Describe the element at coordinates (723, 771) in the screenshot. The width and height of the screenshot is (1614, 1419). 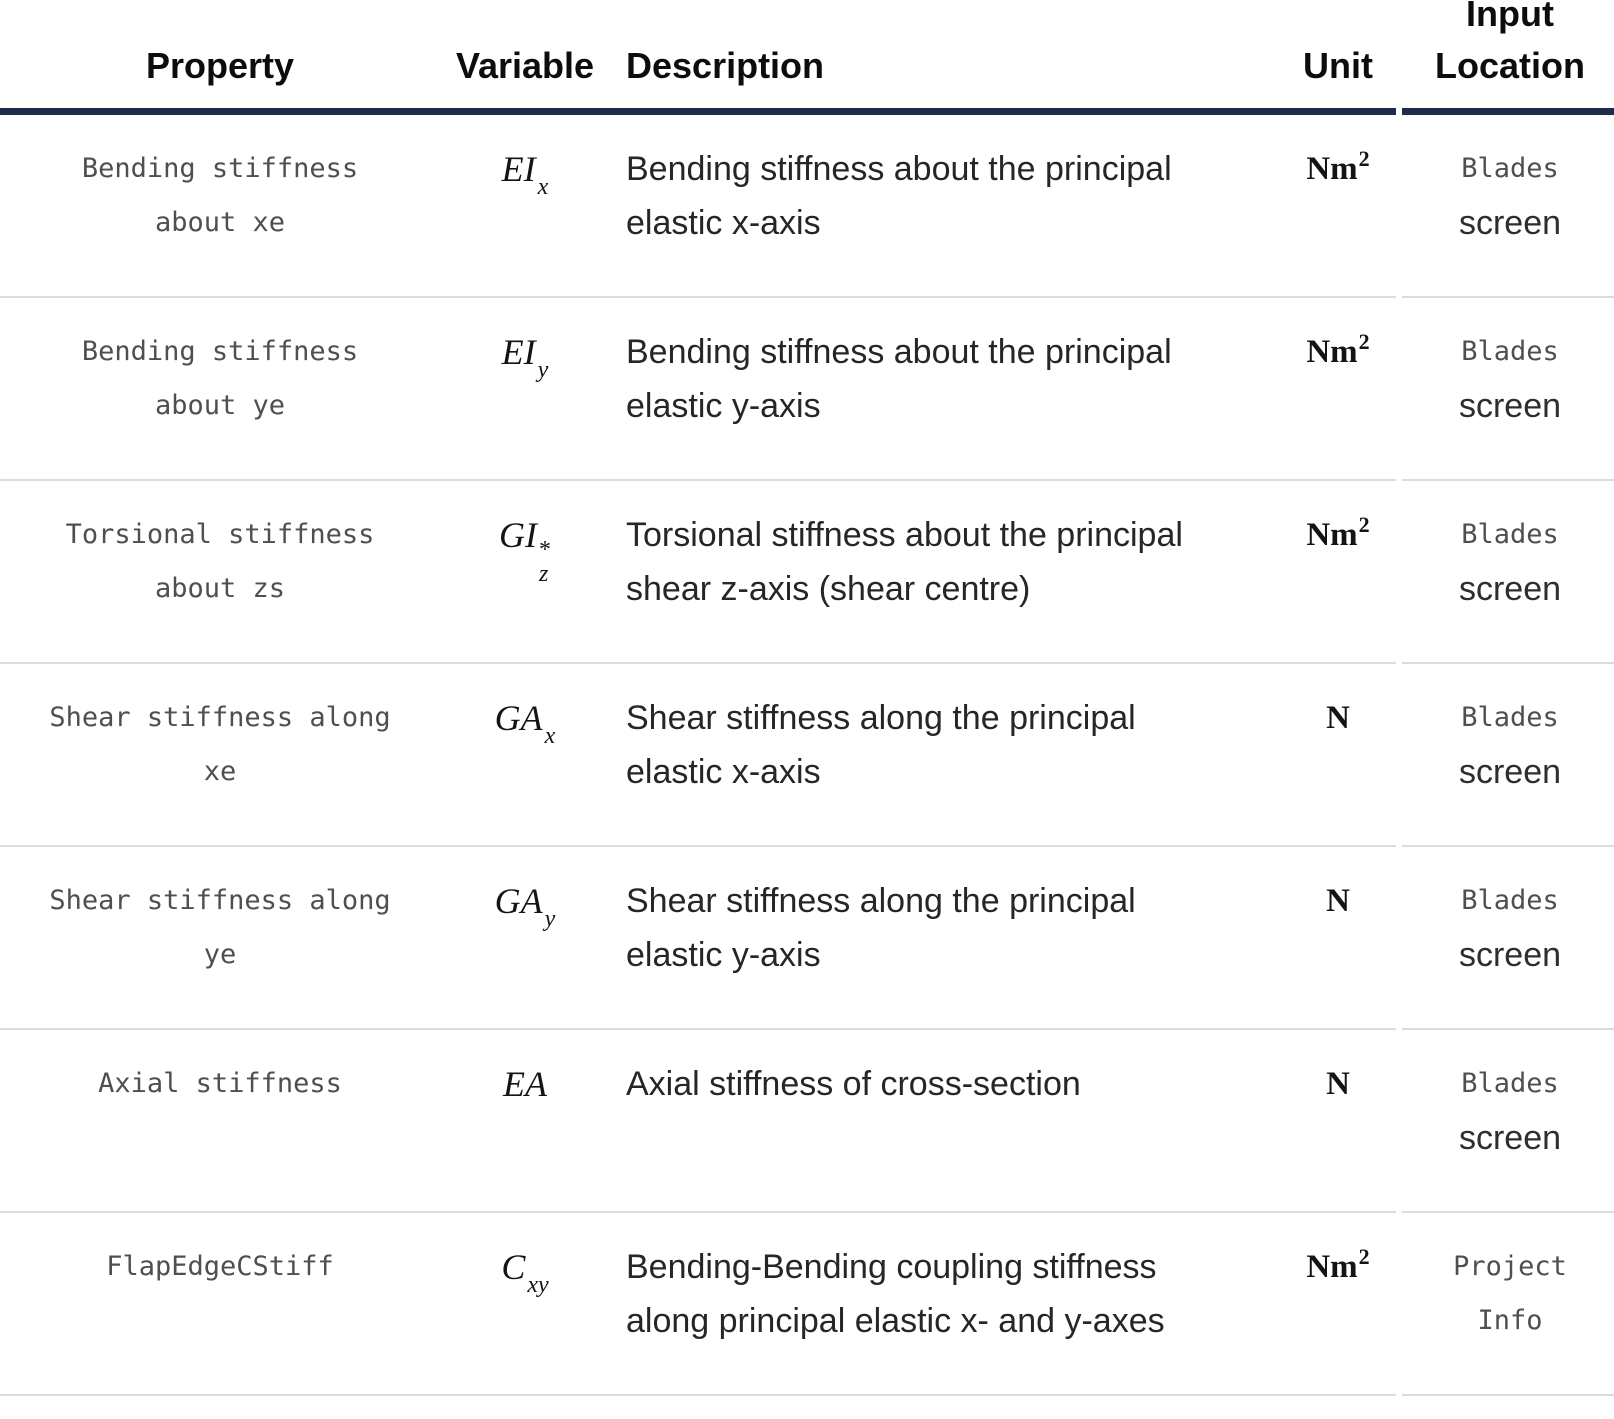
I see `description-line: elastic x-axis` at that location.